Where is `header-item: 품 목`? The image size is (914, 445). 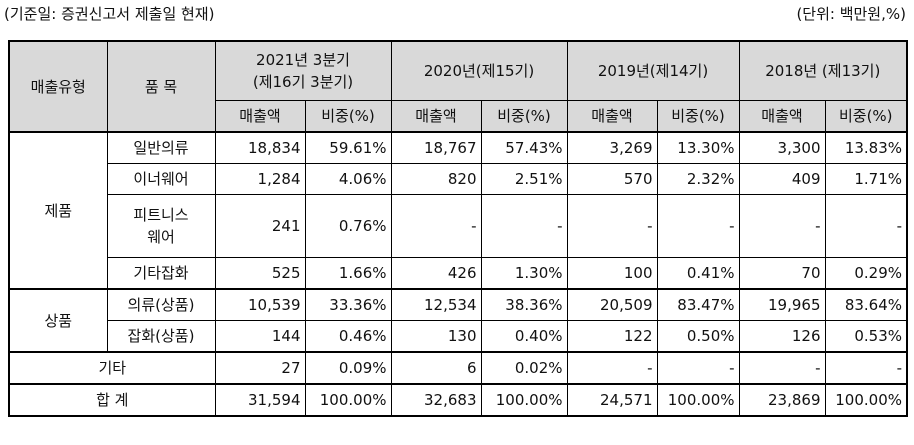 header-item: 품 목 is located at coordinates (161, 86).